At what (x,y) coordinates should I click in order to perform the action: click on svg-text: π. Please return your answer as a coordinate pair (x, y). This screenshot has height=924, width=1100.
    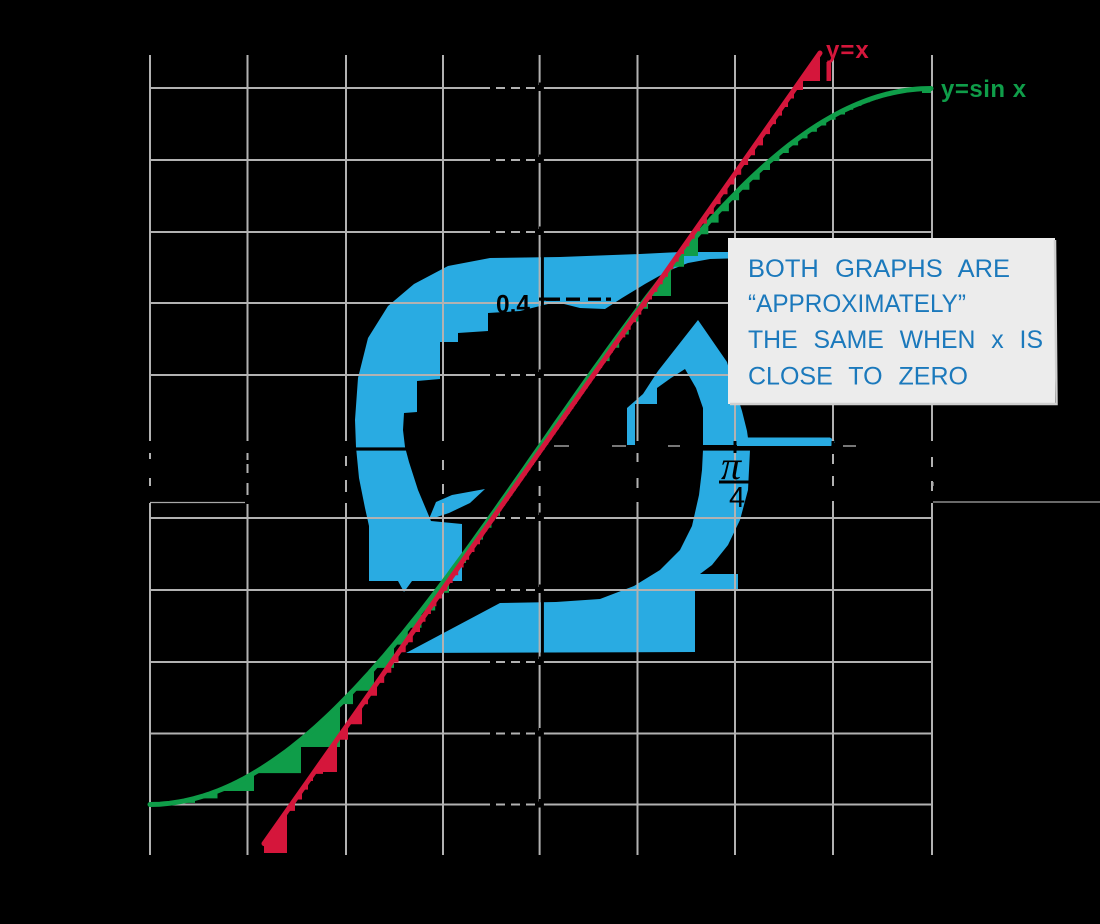
    Looking at the image, I should click on (731, 465).